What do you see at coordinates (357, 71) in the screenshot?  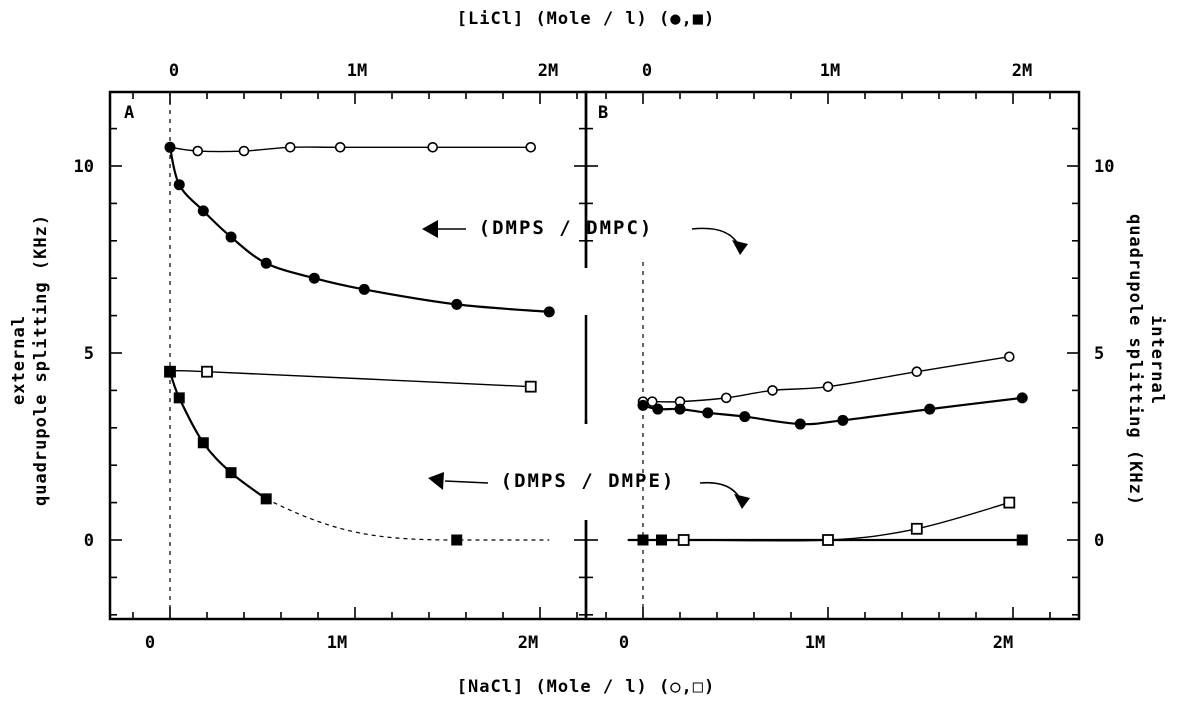 I see `x-top-tick-a-1: 1M` at bounding box center [357, 71].